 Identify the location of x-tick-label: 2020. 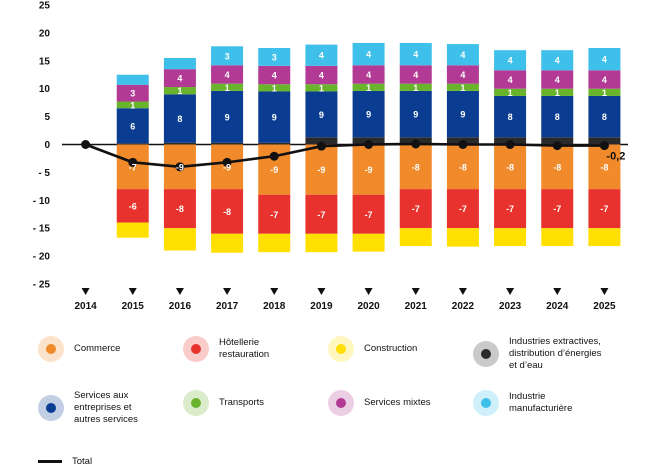
(368, 306).